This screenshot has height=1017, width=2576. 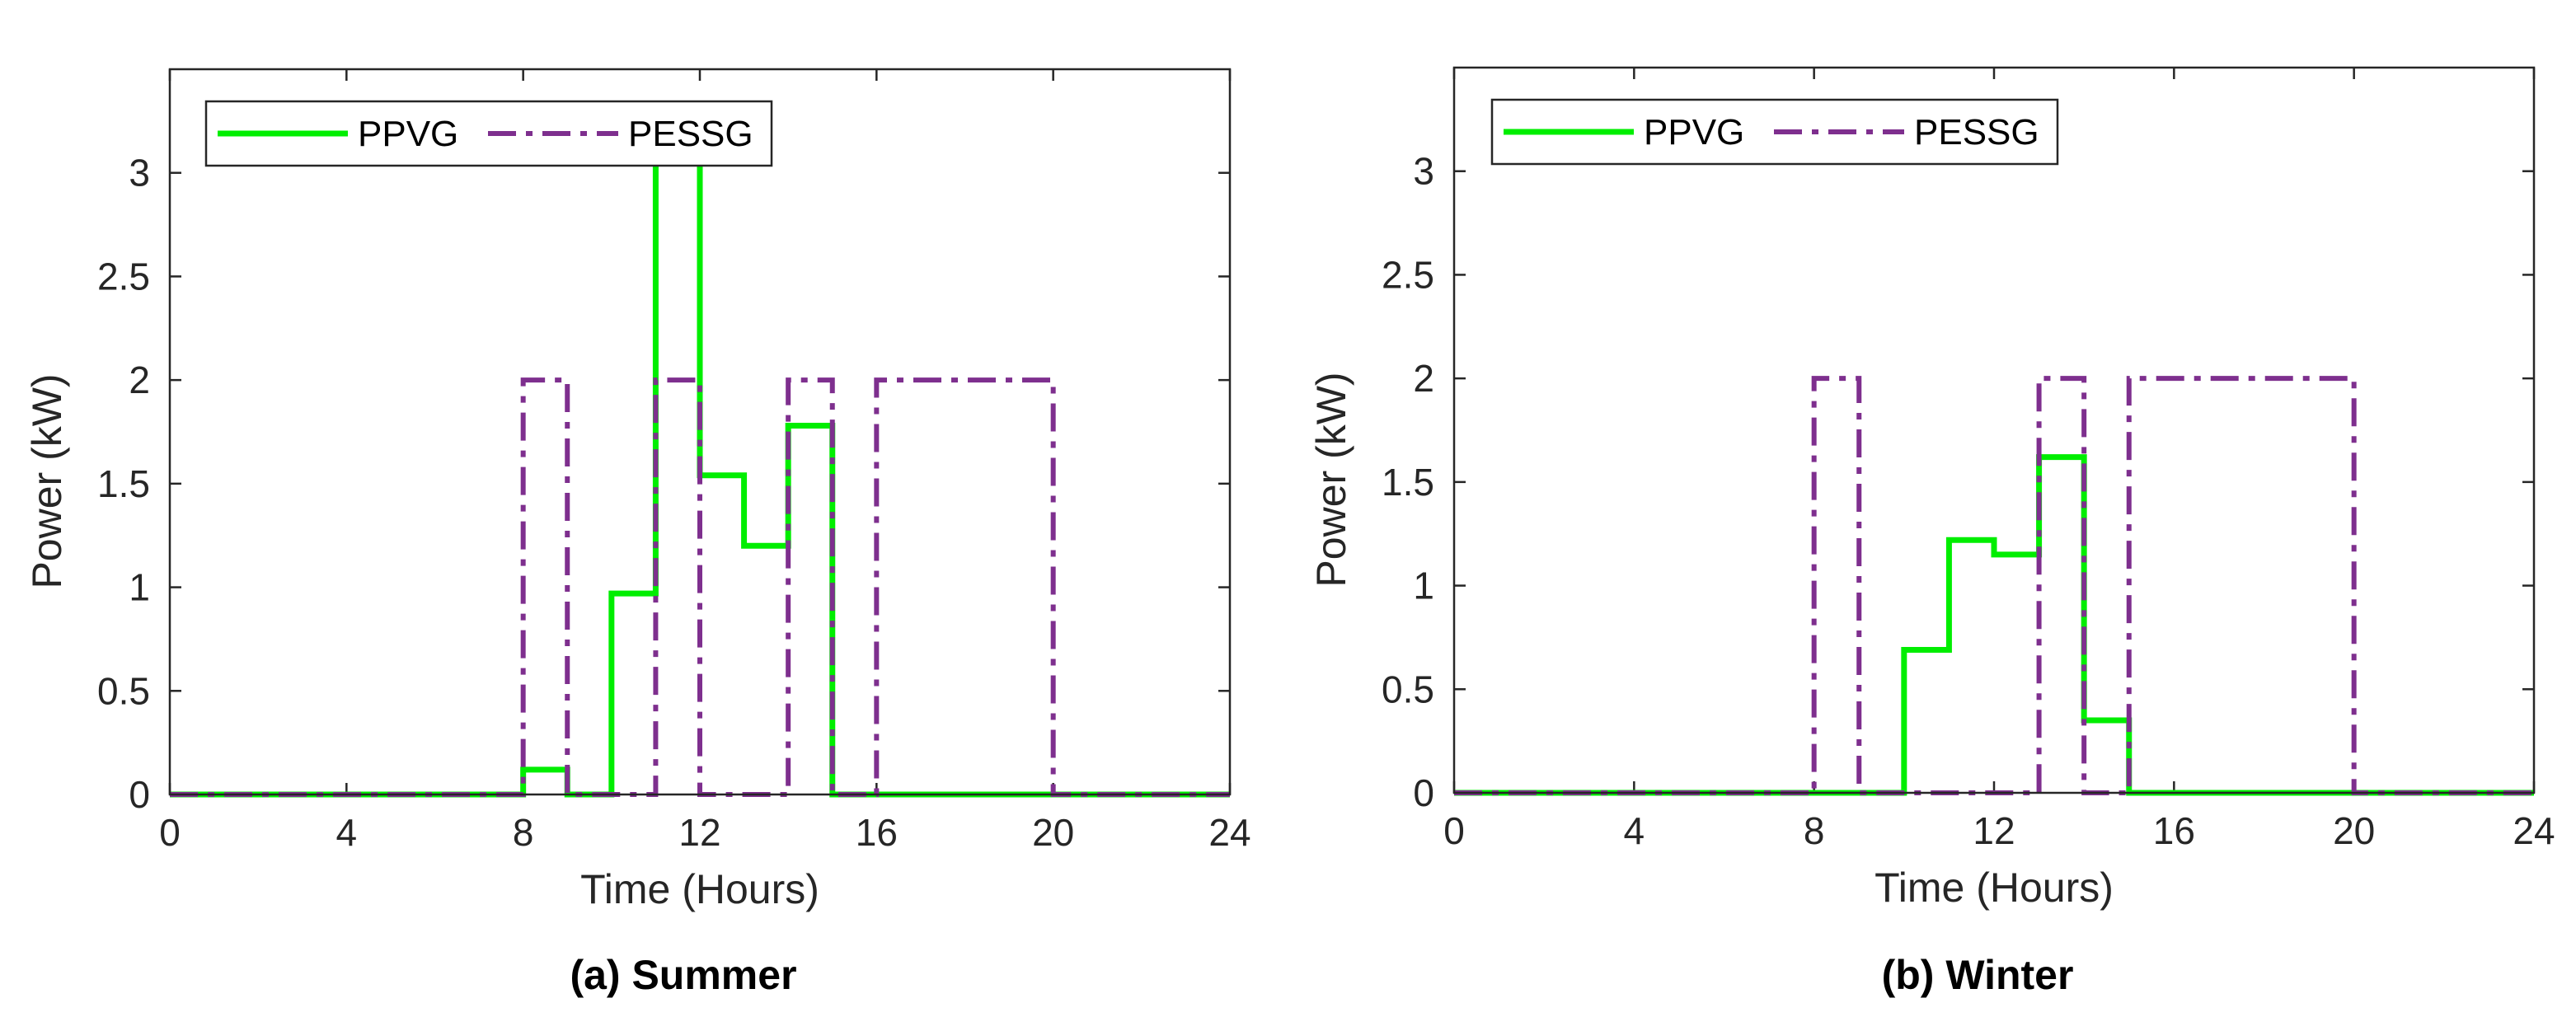 I want to click on panel-caption: (b) Winter, so click(x=1978, y=975).